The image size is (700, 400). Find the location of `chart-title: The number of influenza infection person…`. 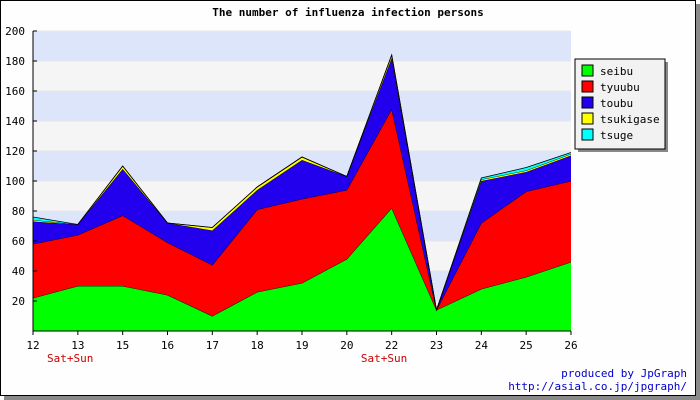

chart-title: The number of influenza infection person… is located at coordinates (348, 12).